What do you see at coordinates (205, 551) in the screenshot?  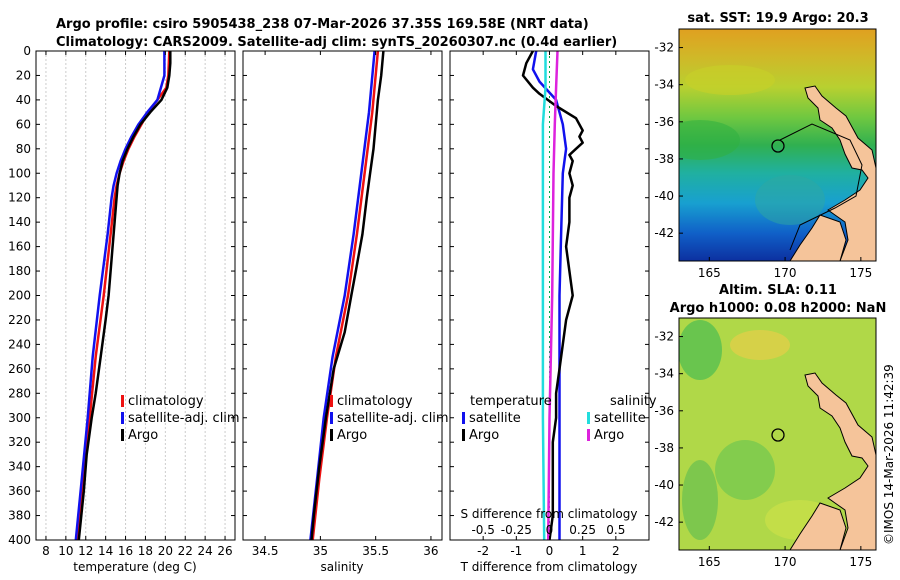 I see `temperature-xtick-label: 24` at bounding box center [205, 551].